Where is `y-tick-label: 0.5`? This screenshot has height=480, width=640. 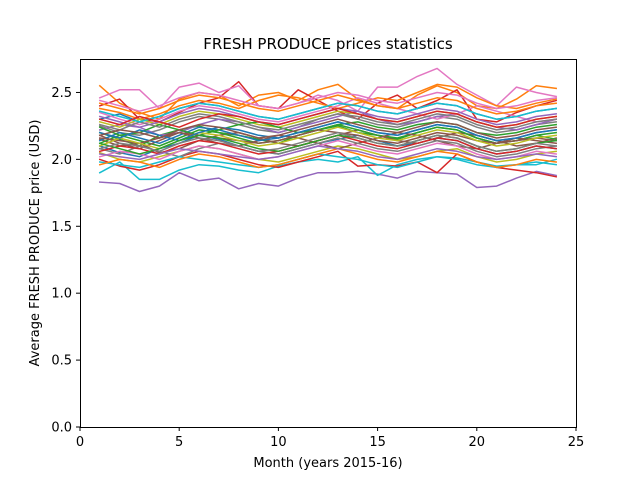 y-tick-label: 0.5 is located at coordinates (61, 361).